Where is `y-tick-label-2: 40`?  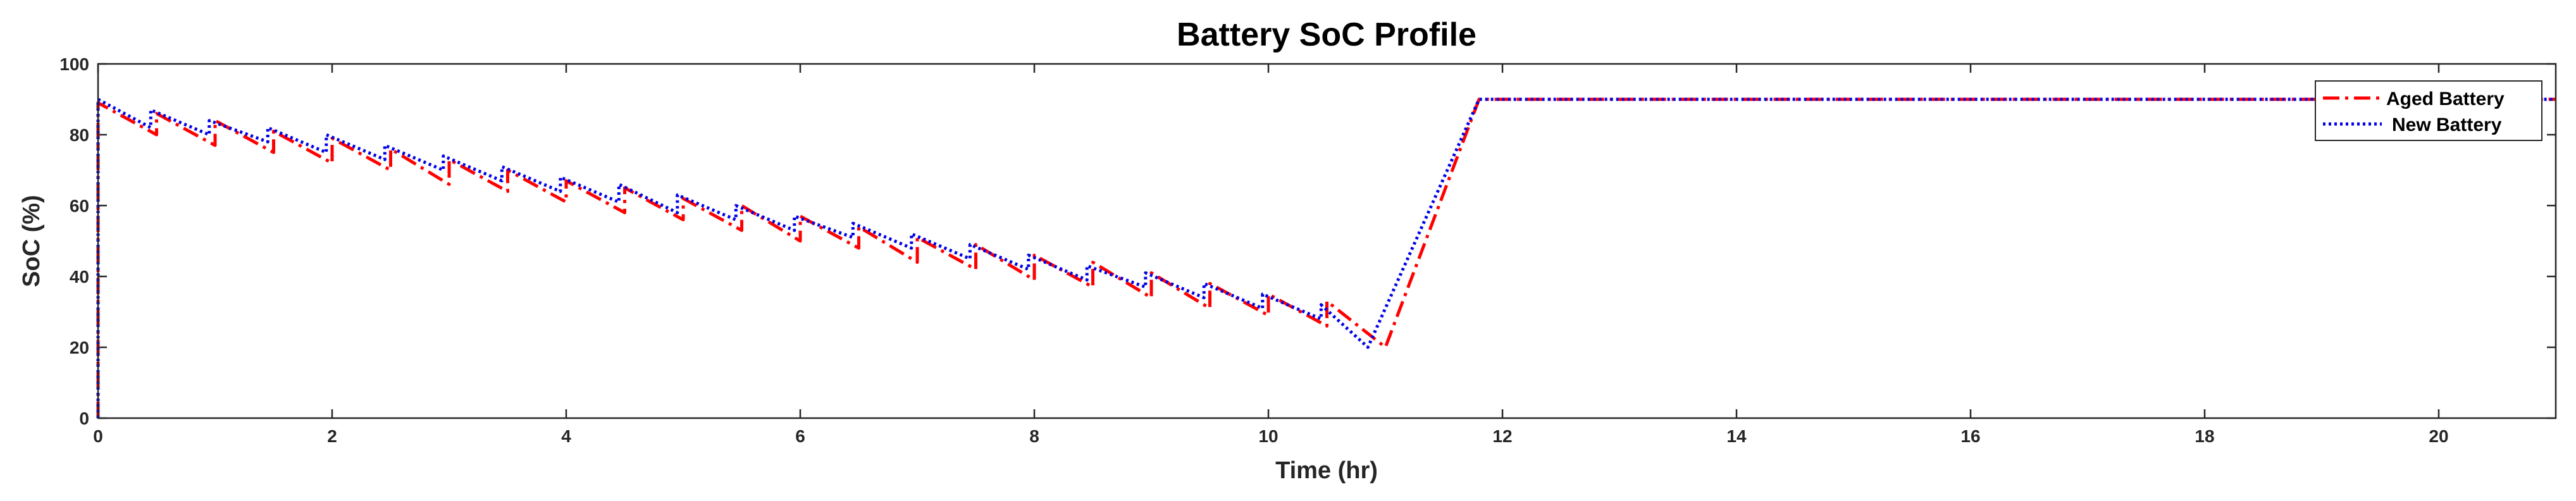
y-tick-label-2: 40 is located at coordinates (80, 277).